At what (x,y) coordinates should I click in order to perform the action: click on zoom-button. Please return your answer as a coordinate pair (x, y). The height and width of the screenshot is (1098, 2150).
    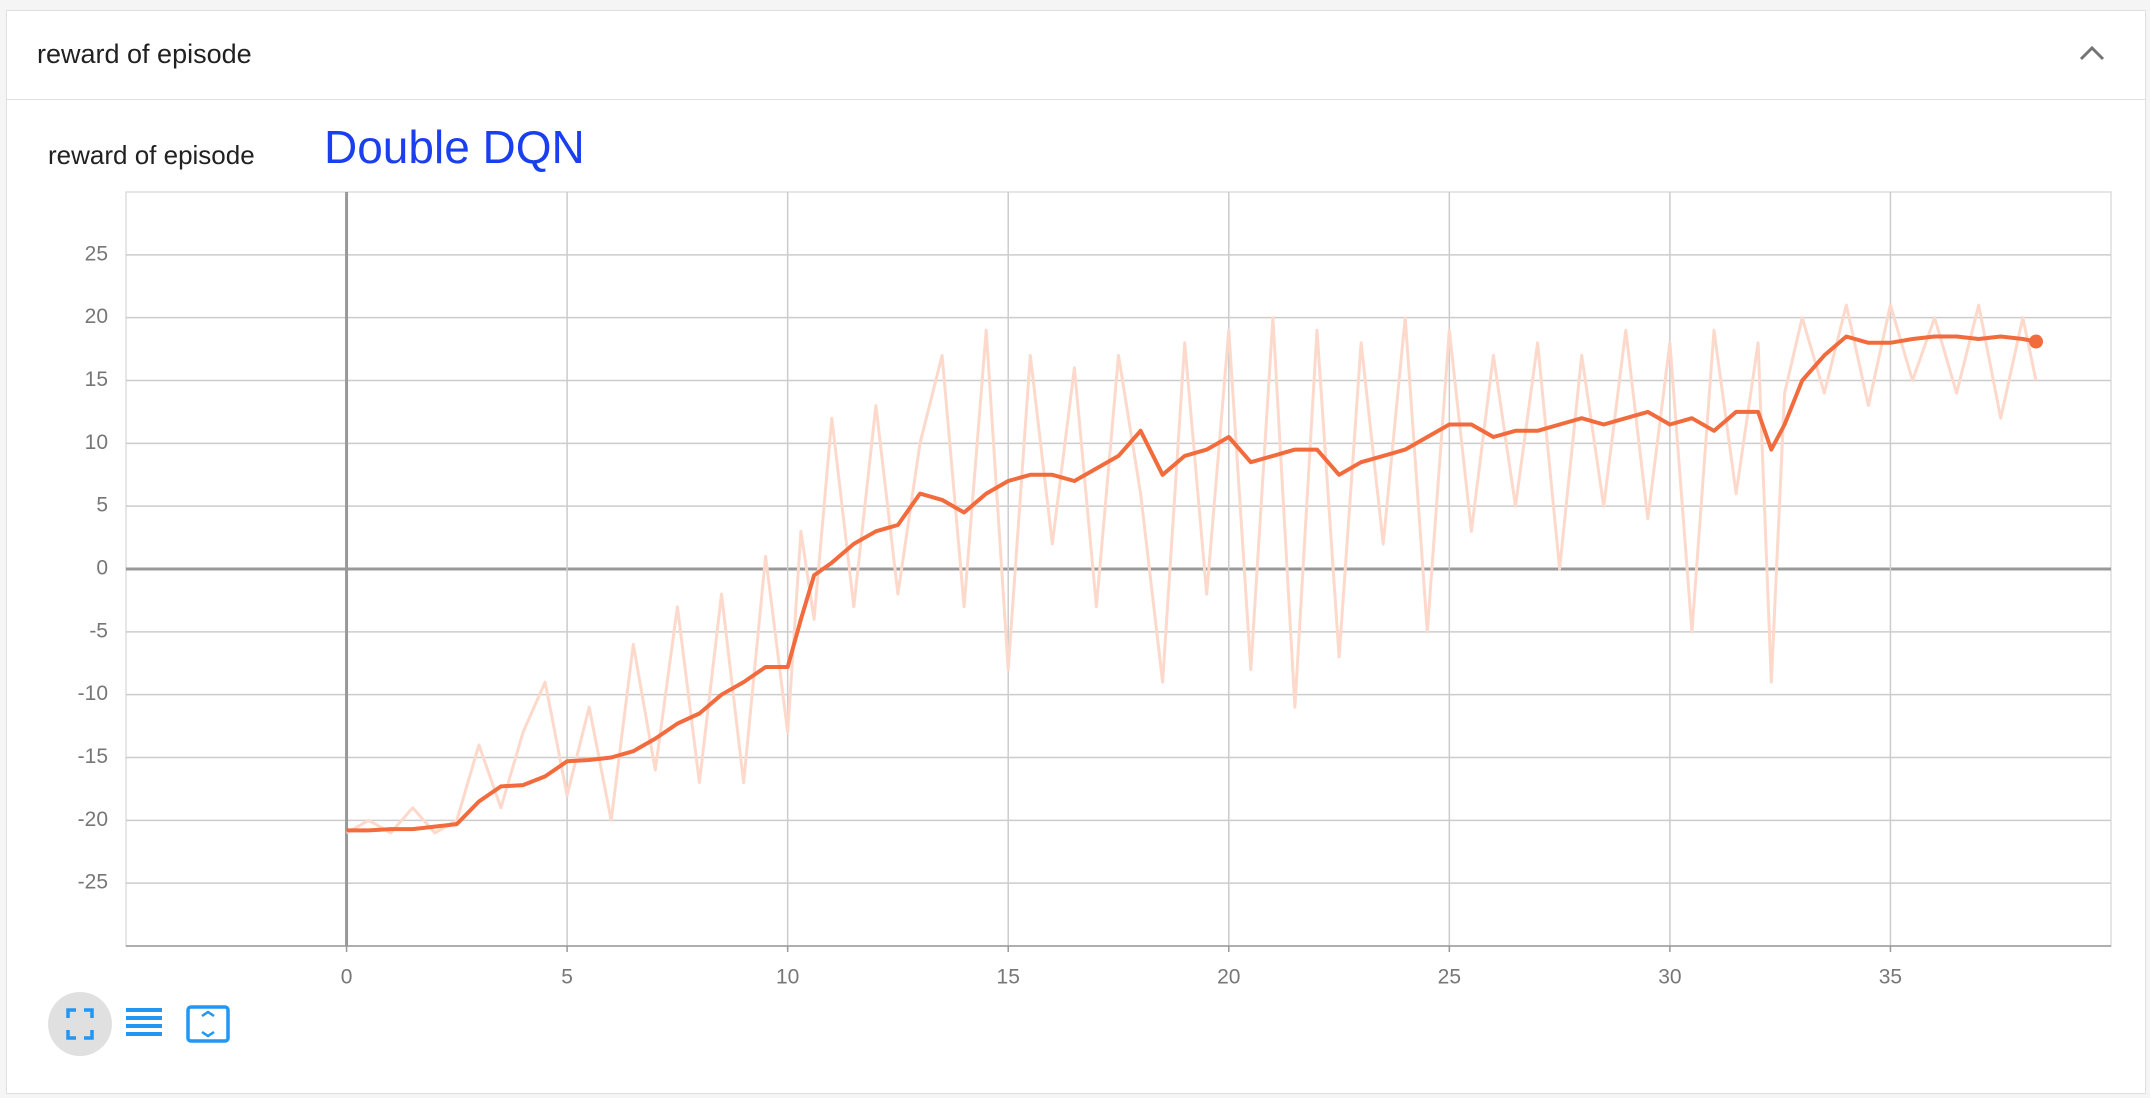
    Looking at the image, I should click on (208, 1024).